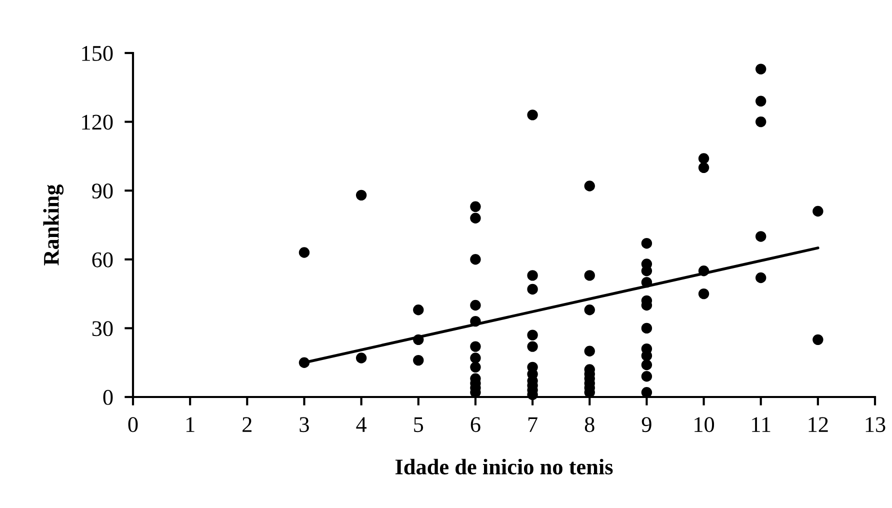  What do you see at coordinates (533, 424) in the screenshot?
I see `x-tick-label: 7` at bounding box center [533, 424].